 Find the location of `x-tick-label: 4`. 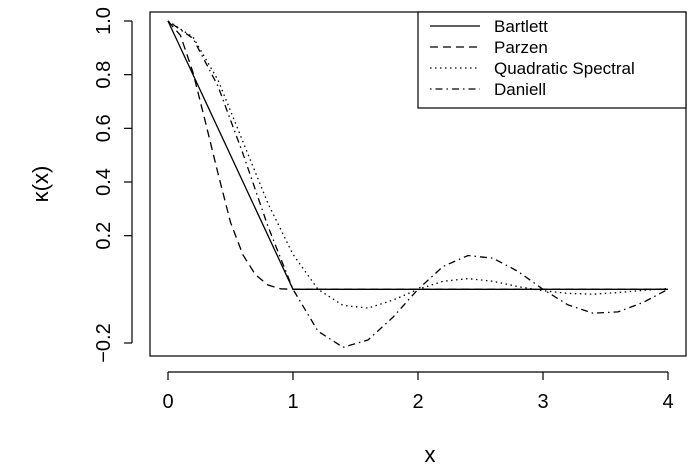

x-tick-label: 4 is located at coordinates (667, 402).